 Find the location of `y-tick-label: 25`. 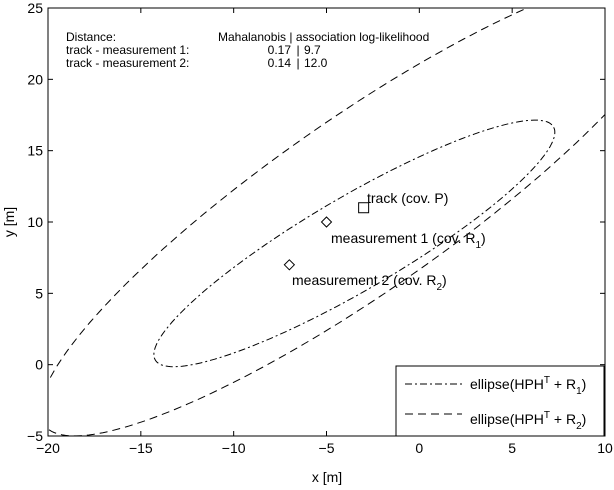

y-tick-label: 25 is located at coordinates (35, 8).